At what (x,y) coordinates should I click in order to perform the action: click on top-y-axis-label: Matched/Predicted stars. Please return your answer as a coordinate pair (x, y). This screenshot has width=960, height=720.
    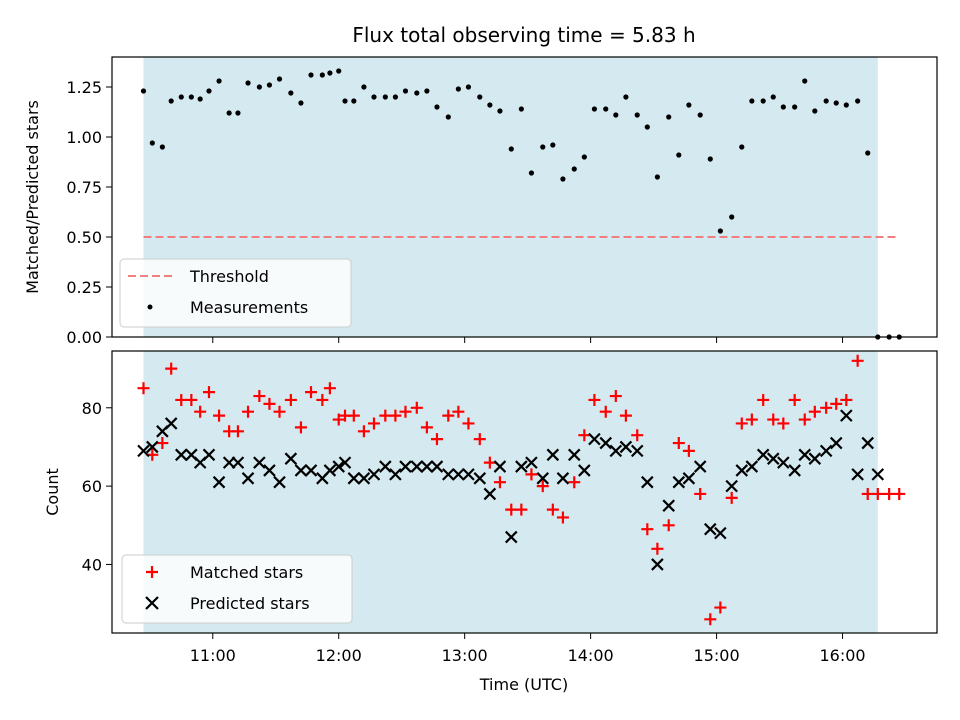
    Looking at the image, I should click on (32, 197).